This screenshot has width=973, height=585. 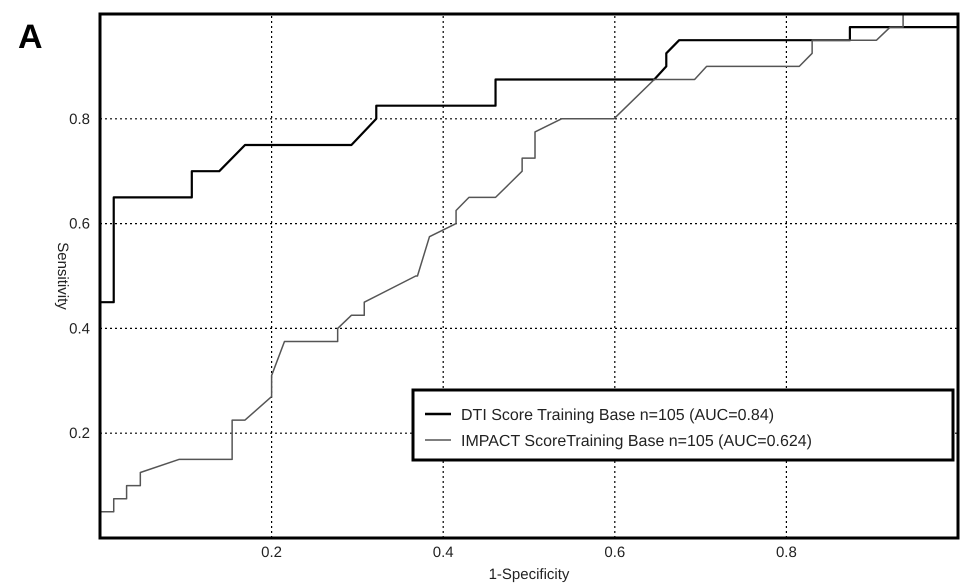 What do you see at coordinates (62, 276) in the screenshot?
I see `y-axis-title: Sensitivity` at bounding box center [62, 276].